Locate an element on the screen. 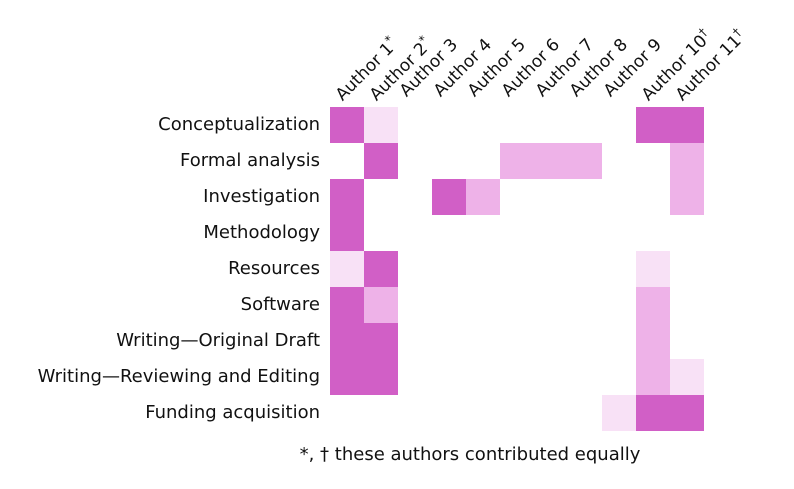 Image resolution: width=794 pixels, height=489 pixels. row-label: Writing—Reviewing and Editing is located at coordinates (178, 376).